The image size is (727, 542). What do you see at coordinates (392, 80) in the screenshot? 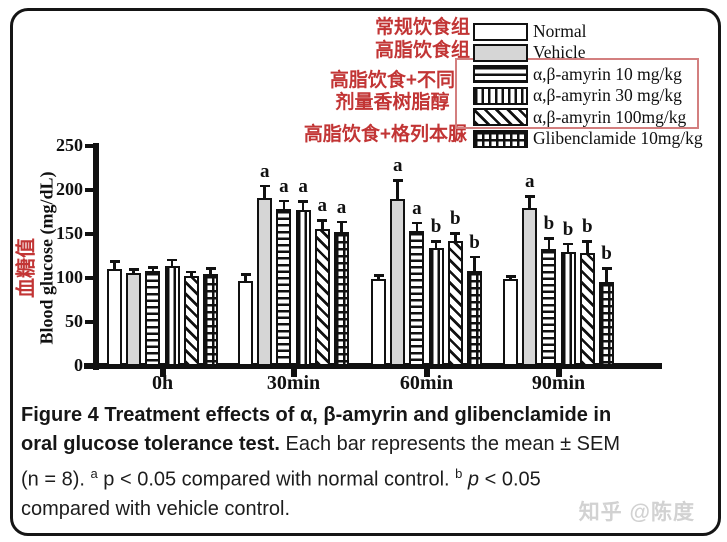
I see `annotation-amyrin-line1: 高脂饮食+不同` at bounding box center [392, 80].